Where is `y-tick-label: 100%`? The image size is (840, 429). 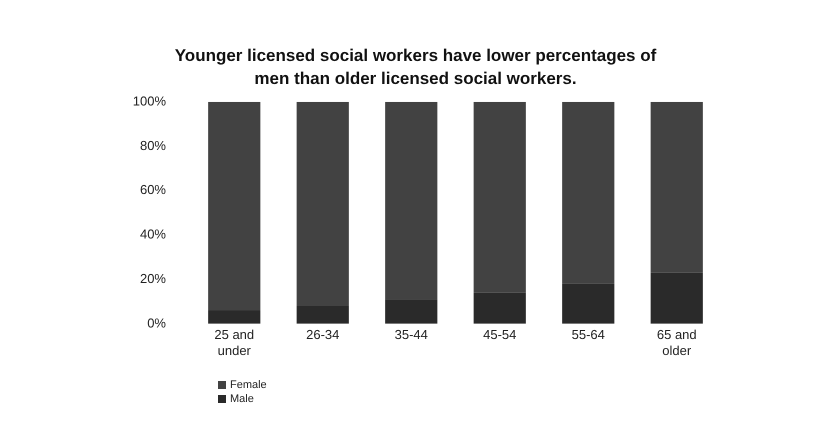 y-tick-label: 100% is located at coordinates (149, 100).